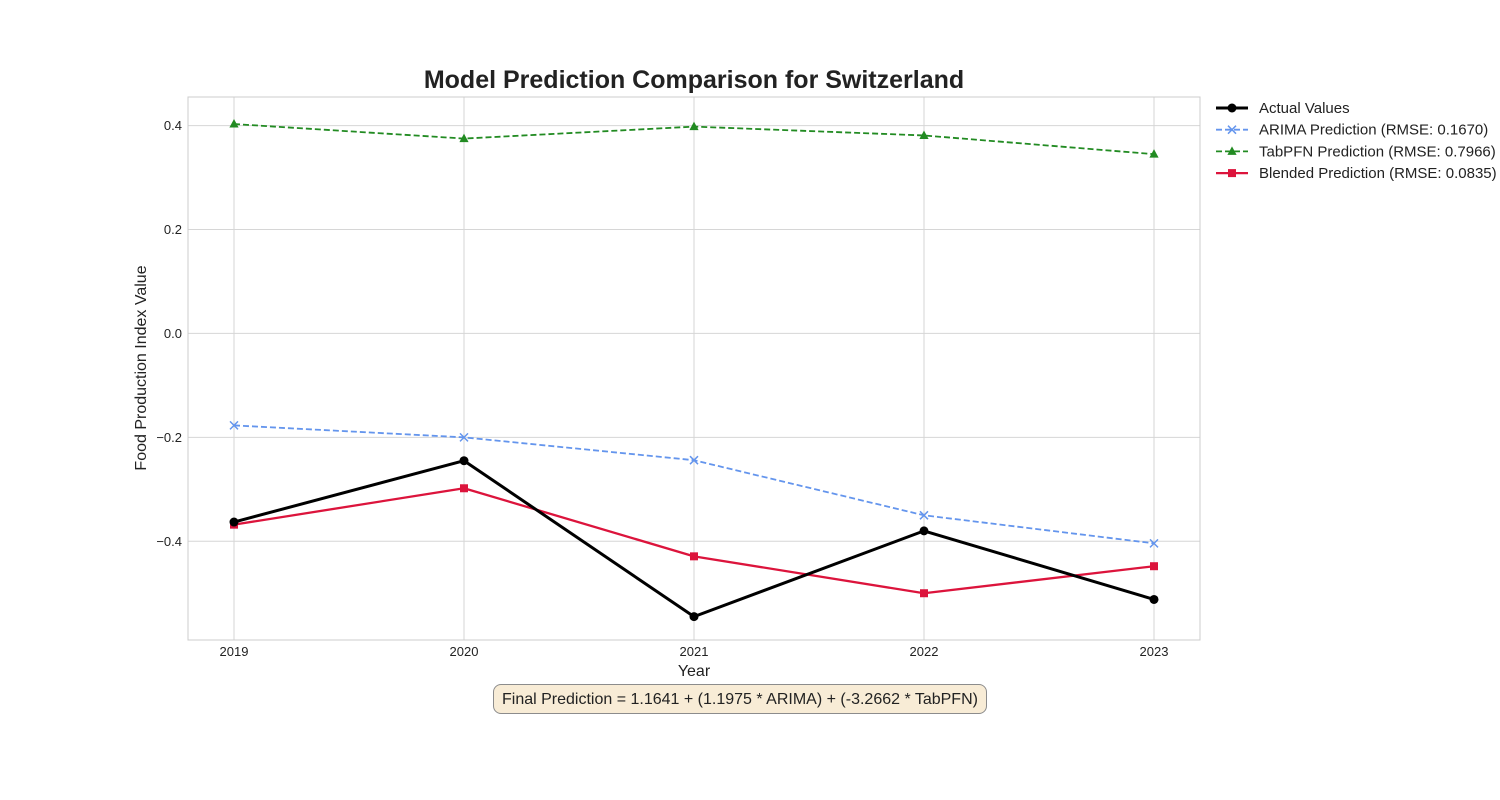 This screenshot has width=1500, height=800. I want to click on y-tick-label: 0.4, so click(173, 125).